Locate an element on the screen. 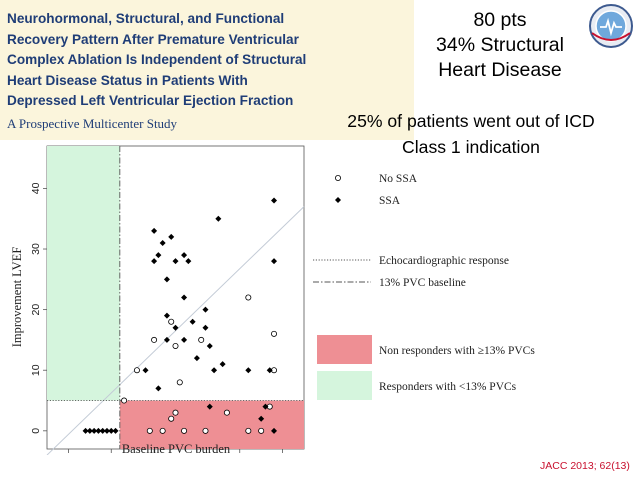 This screenshot has width=638, height=479. y-axis-ticks: 0 10 20 30 40 is located at coordinates (38, 308).